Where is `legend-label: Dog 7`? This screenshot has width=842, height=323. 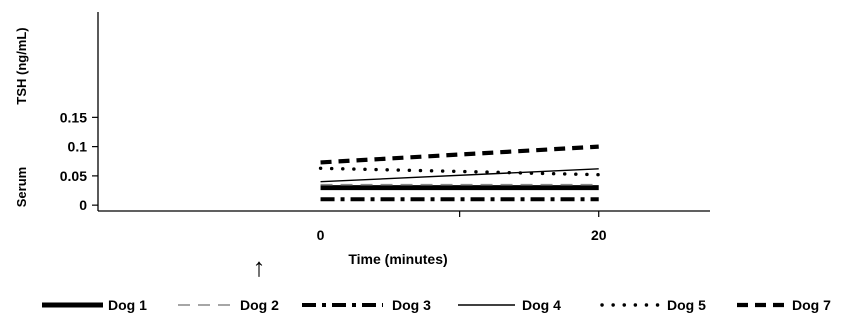 legend-label: Dog 7 is located at coordinates (811, 305).